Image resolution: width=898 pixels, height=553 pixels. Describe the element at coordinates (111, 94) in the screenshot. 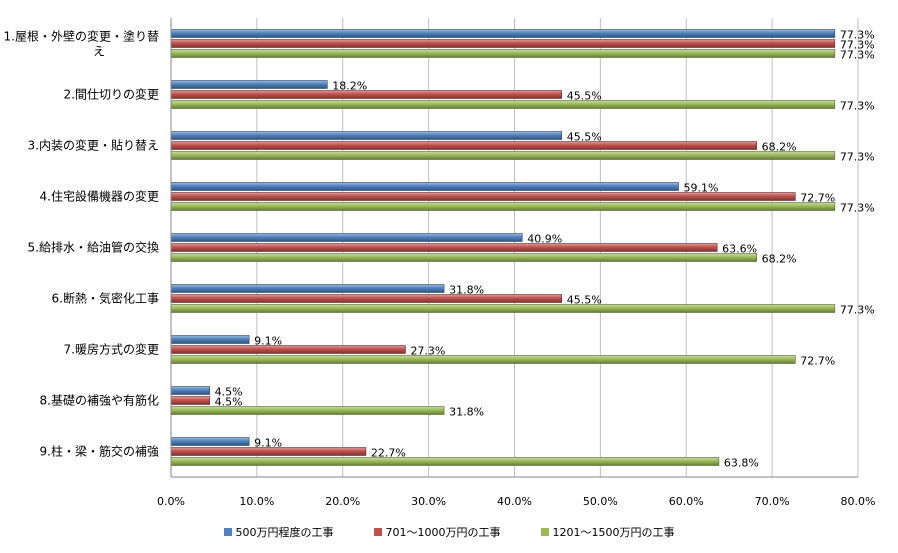

I see `category-label: 2.間仕切りの変更` at that location.